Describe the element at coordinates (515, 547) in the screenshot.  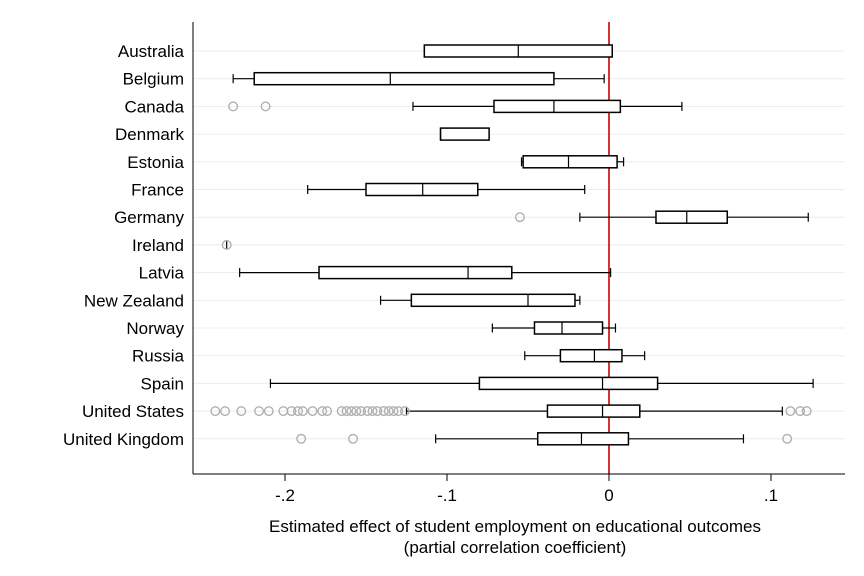
I see `x-axis-title-line2: (partial correlation coefficient)` at that location.